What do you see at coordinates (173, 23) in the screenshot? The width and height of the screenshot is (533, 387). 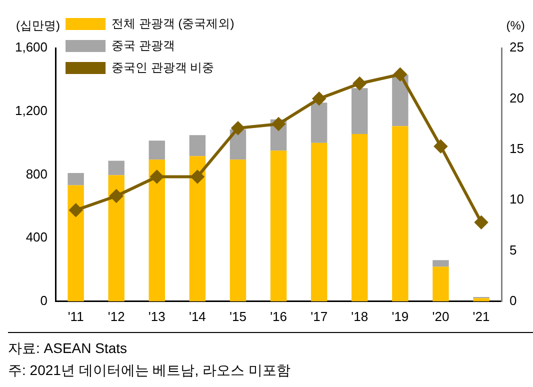 I see `legend-label: 전체 관광객 (중국제외)` at bounding box center [173, 23].